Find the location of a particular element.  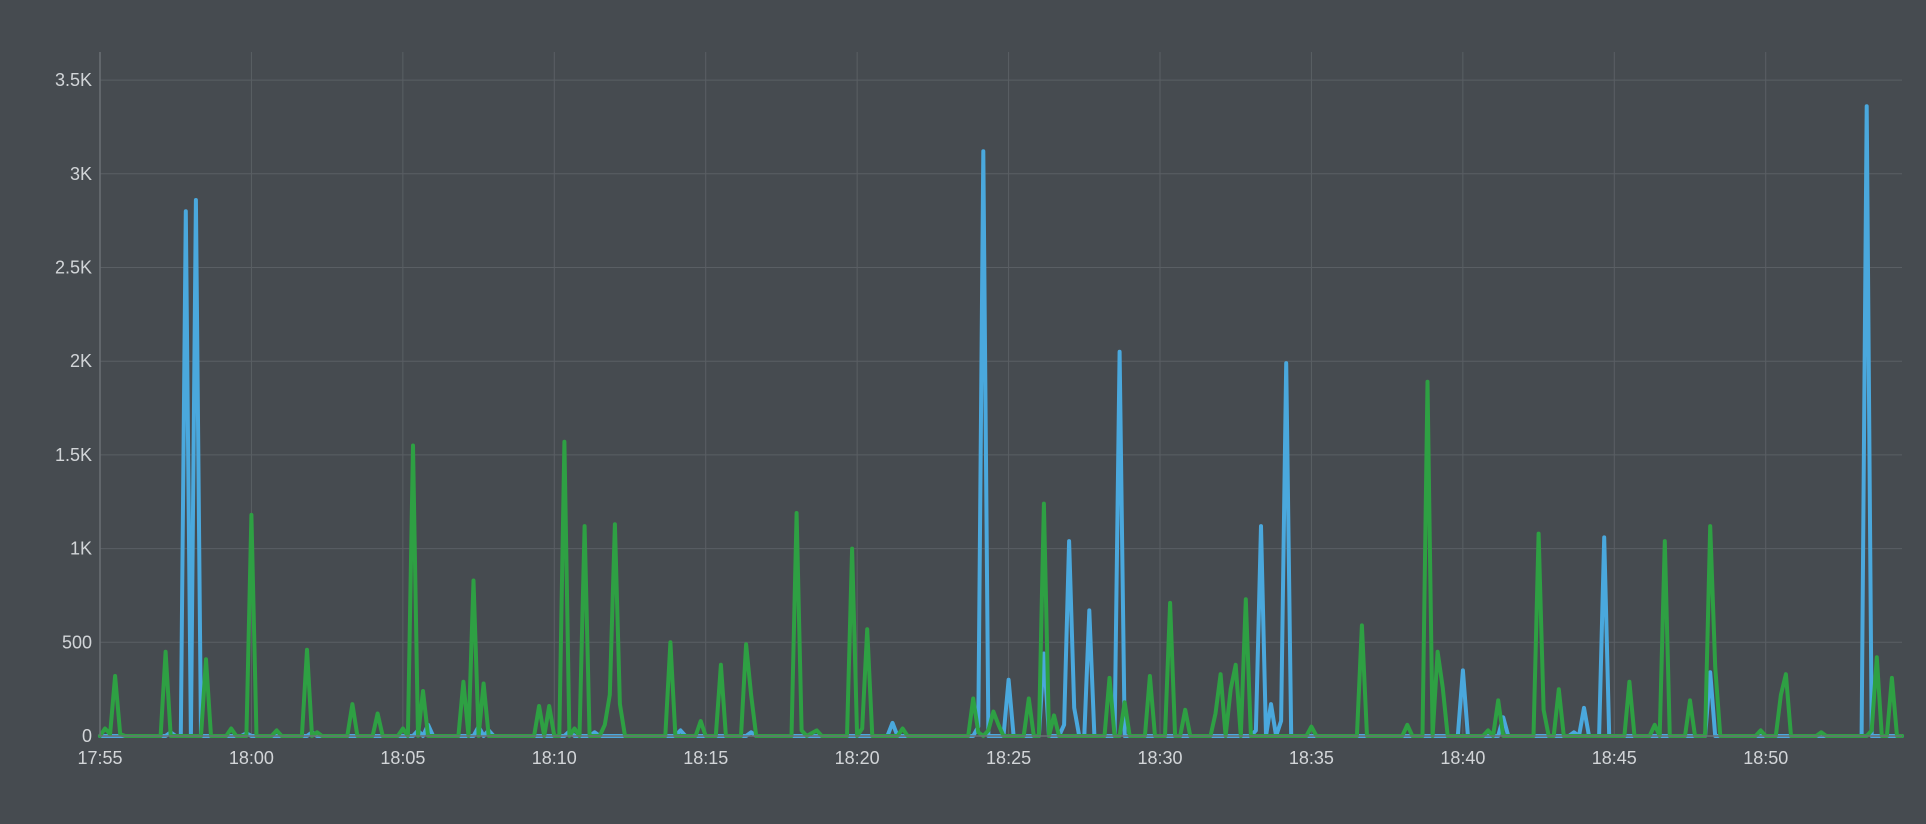

x-tick-label: 18:25 is located at coordinates (1008, 758).